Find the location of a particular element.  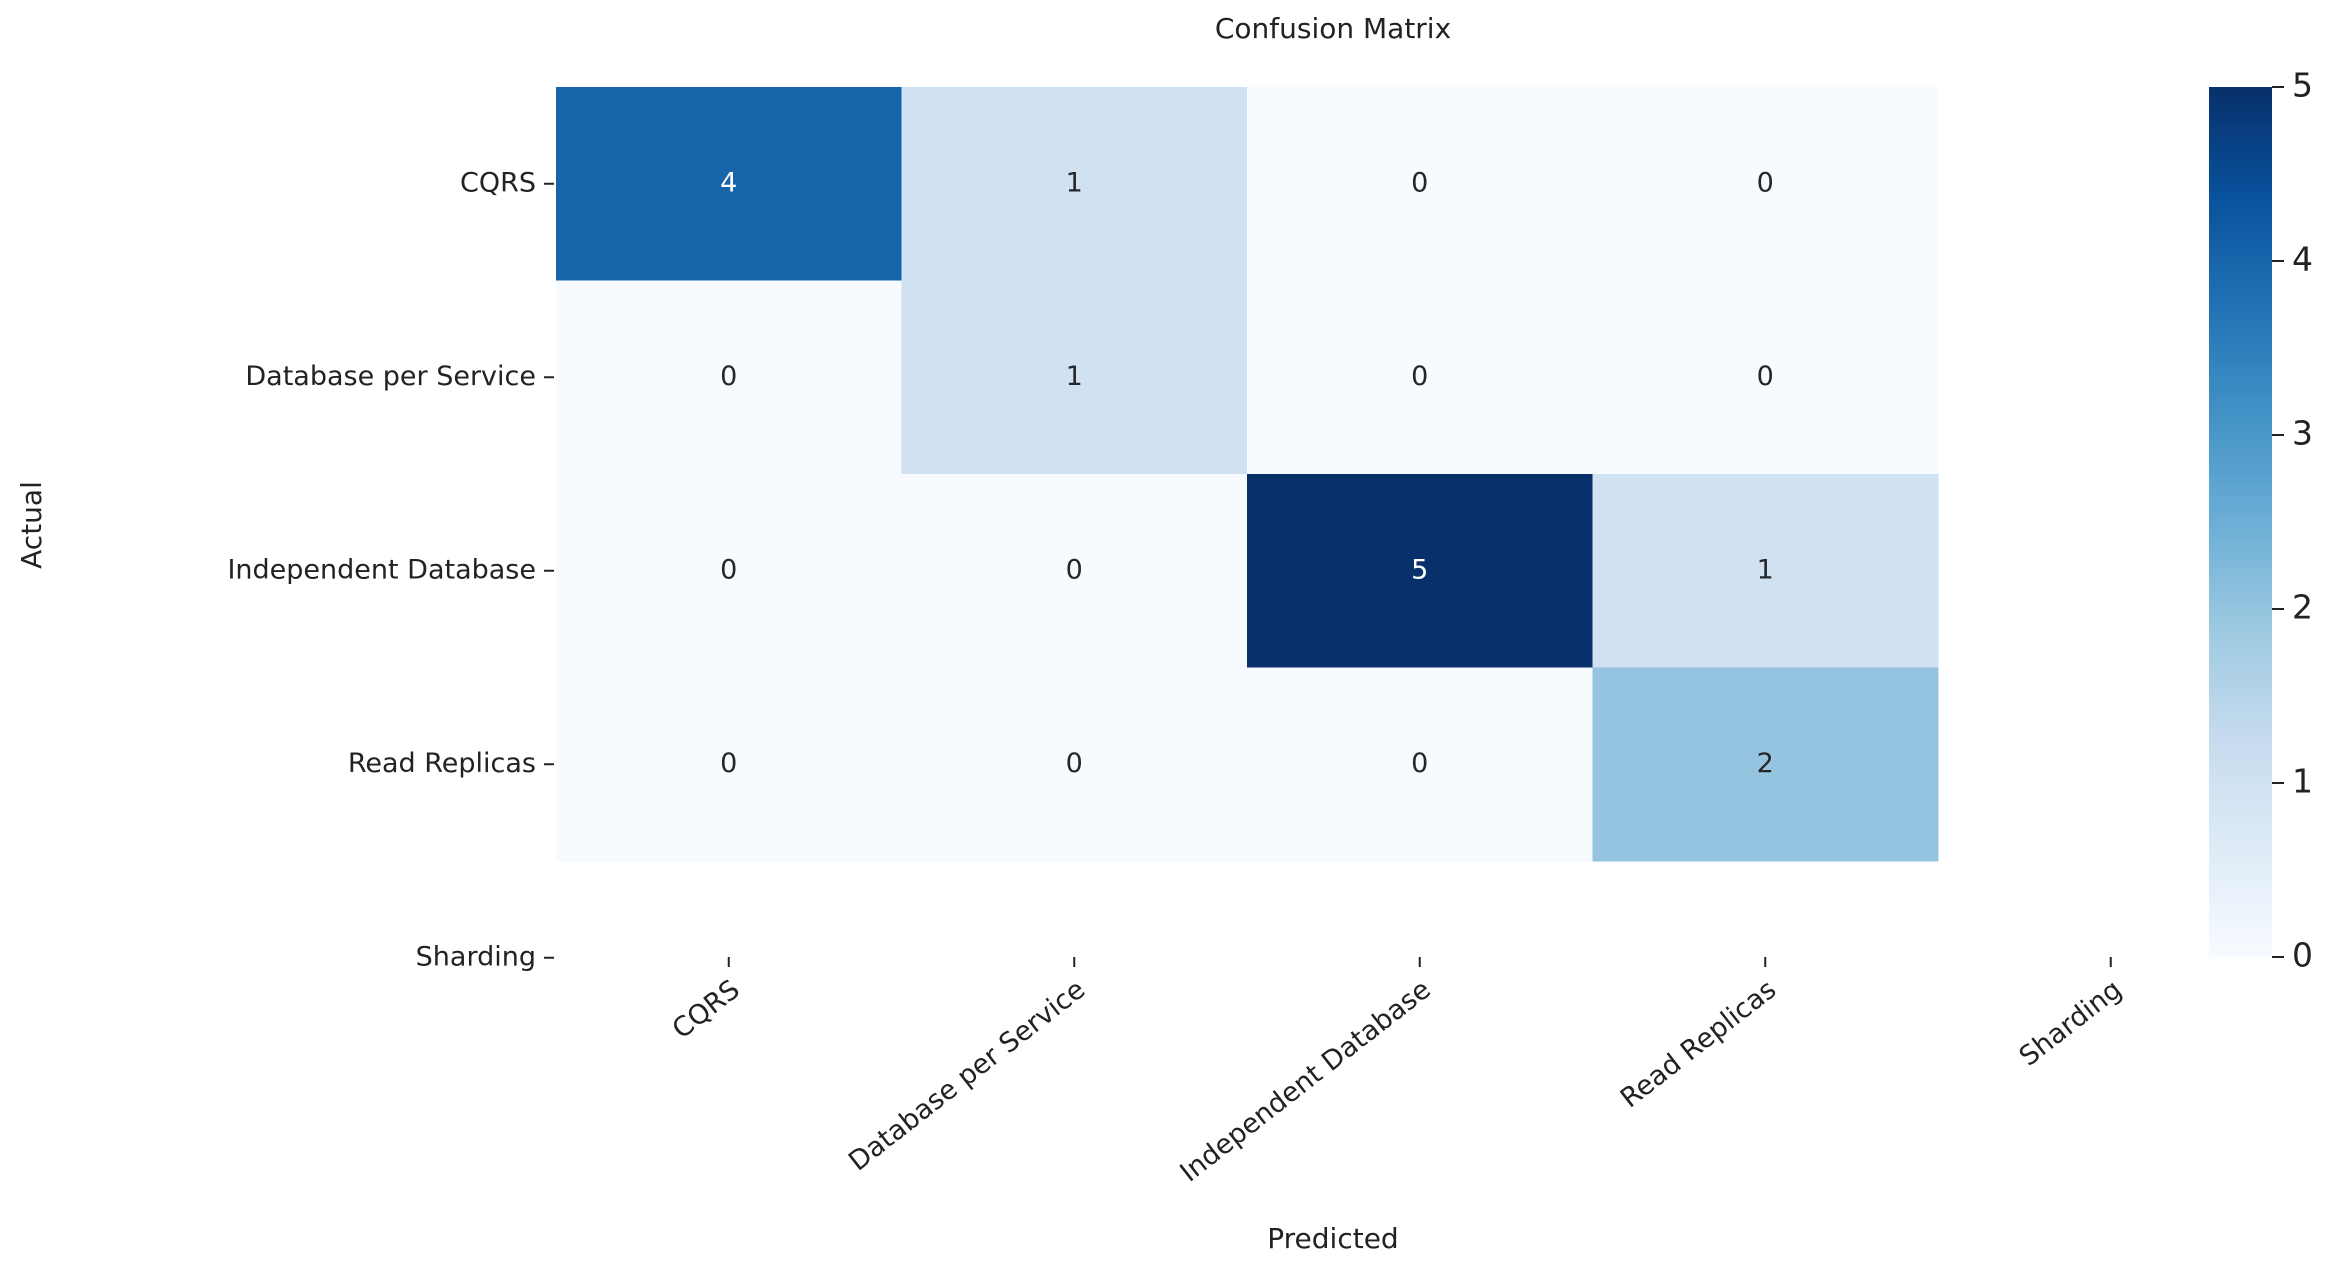

y-tick-label: Independent Database is located at coordinates (381, 569).